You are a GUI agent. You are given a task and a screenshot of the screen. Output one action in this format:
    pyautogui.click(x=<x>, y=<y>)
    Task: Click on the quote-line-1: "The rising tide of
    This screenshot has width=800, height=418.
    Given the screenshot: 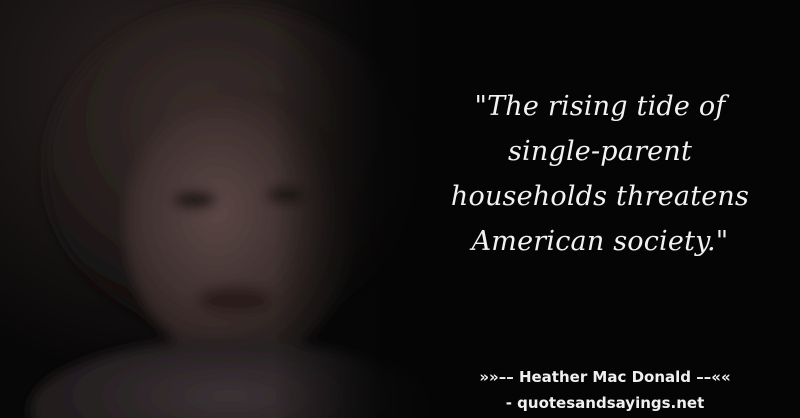 What is the action you would take?
    pyautogui.click(x=600, y=106)
    